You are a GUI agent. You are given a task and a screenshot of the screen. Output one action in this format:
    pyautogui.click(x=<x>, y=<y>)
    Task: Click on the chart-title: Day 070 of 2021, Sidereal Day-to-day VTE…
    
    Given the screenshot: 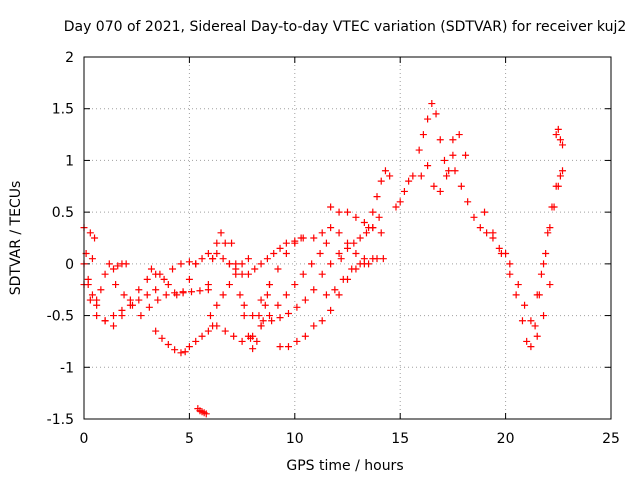 What is the action you would take?
    pyautogui.click(x=345, y=27)
    